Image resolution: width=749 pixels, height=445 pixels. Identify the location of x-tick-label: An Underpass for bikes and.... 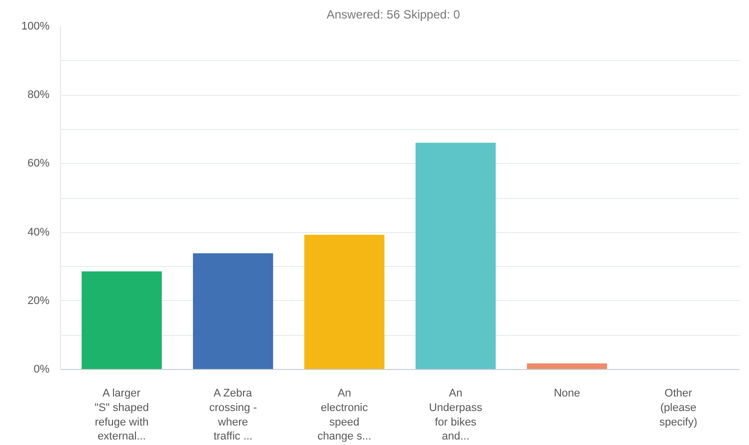
(456, 415).